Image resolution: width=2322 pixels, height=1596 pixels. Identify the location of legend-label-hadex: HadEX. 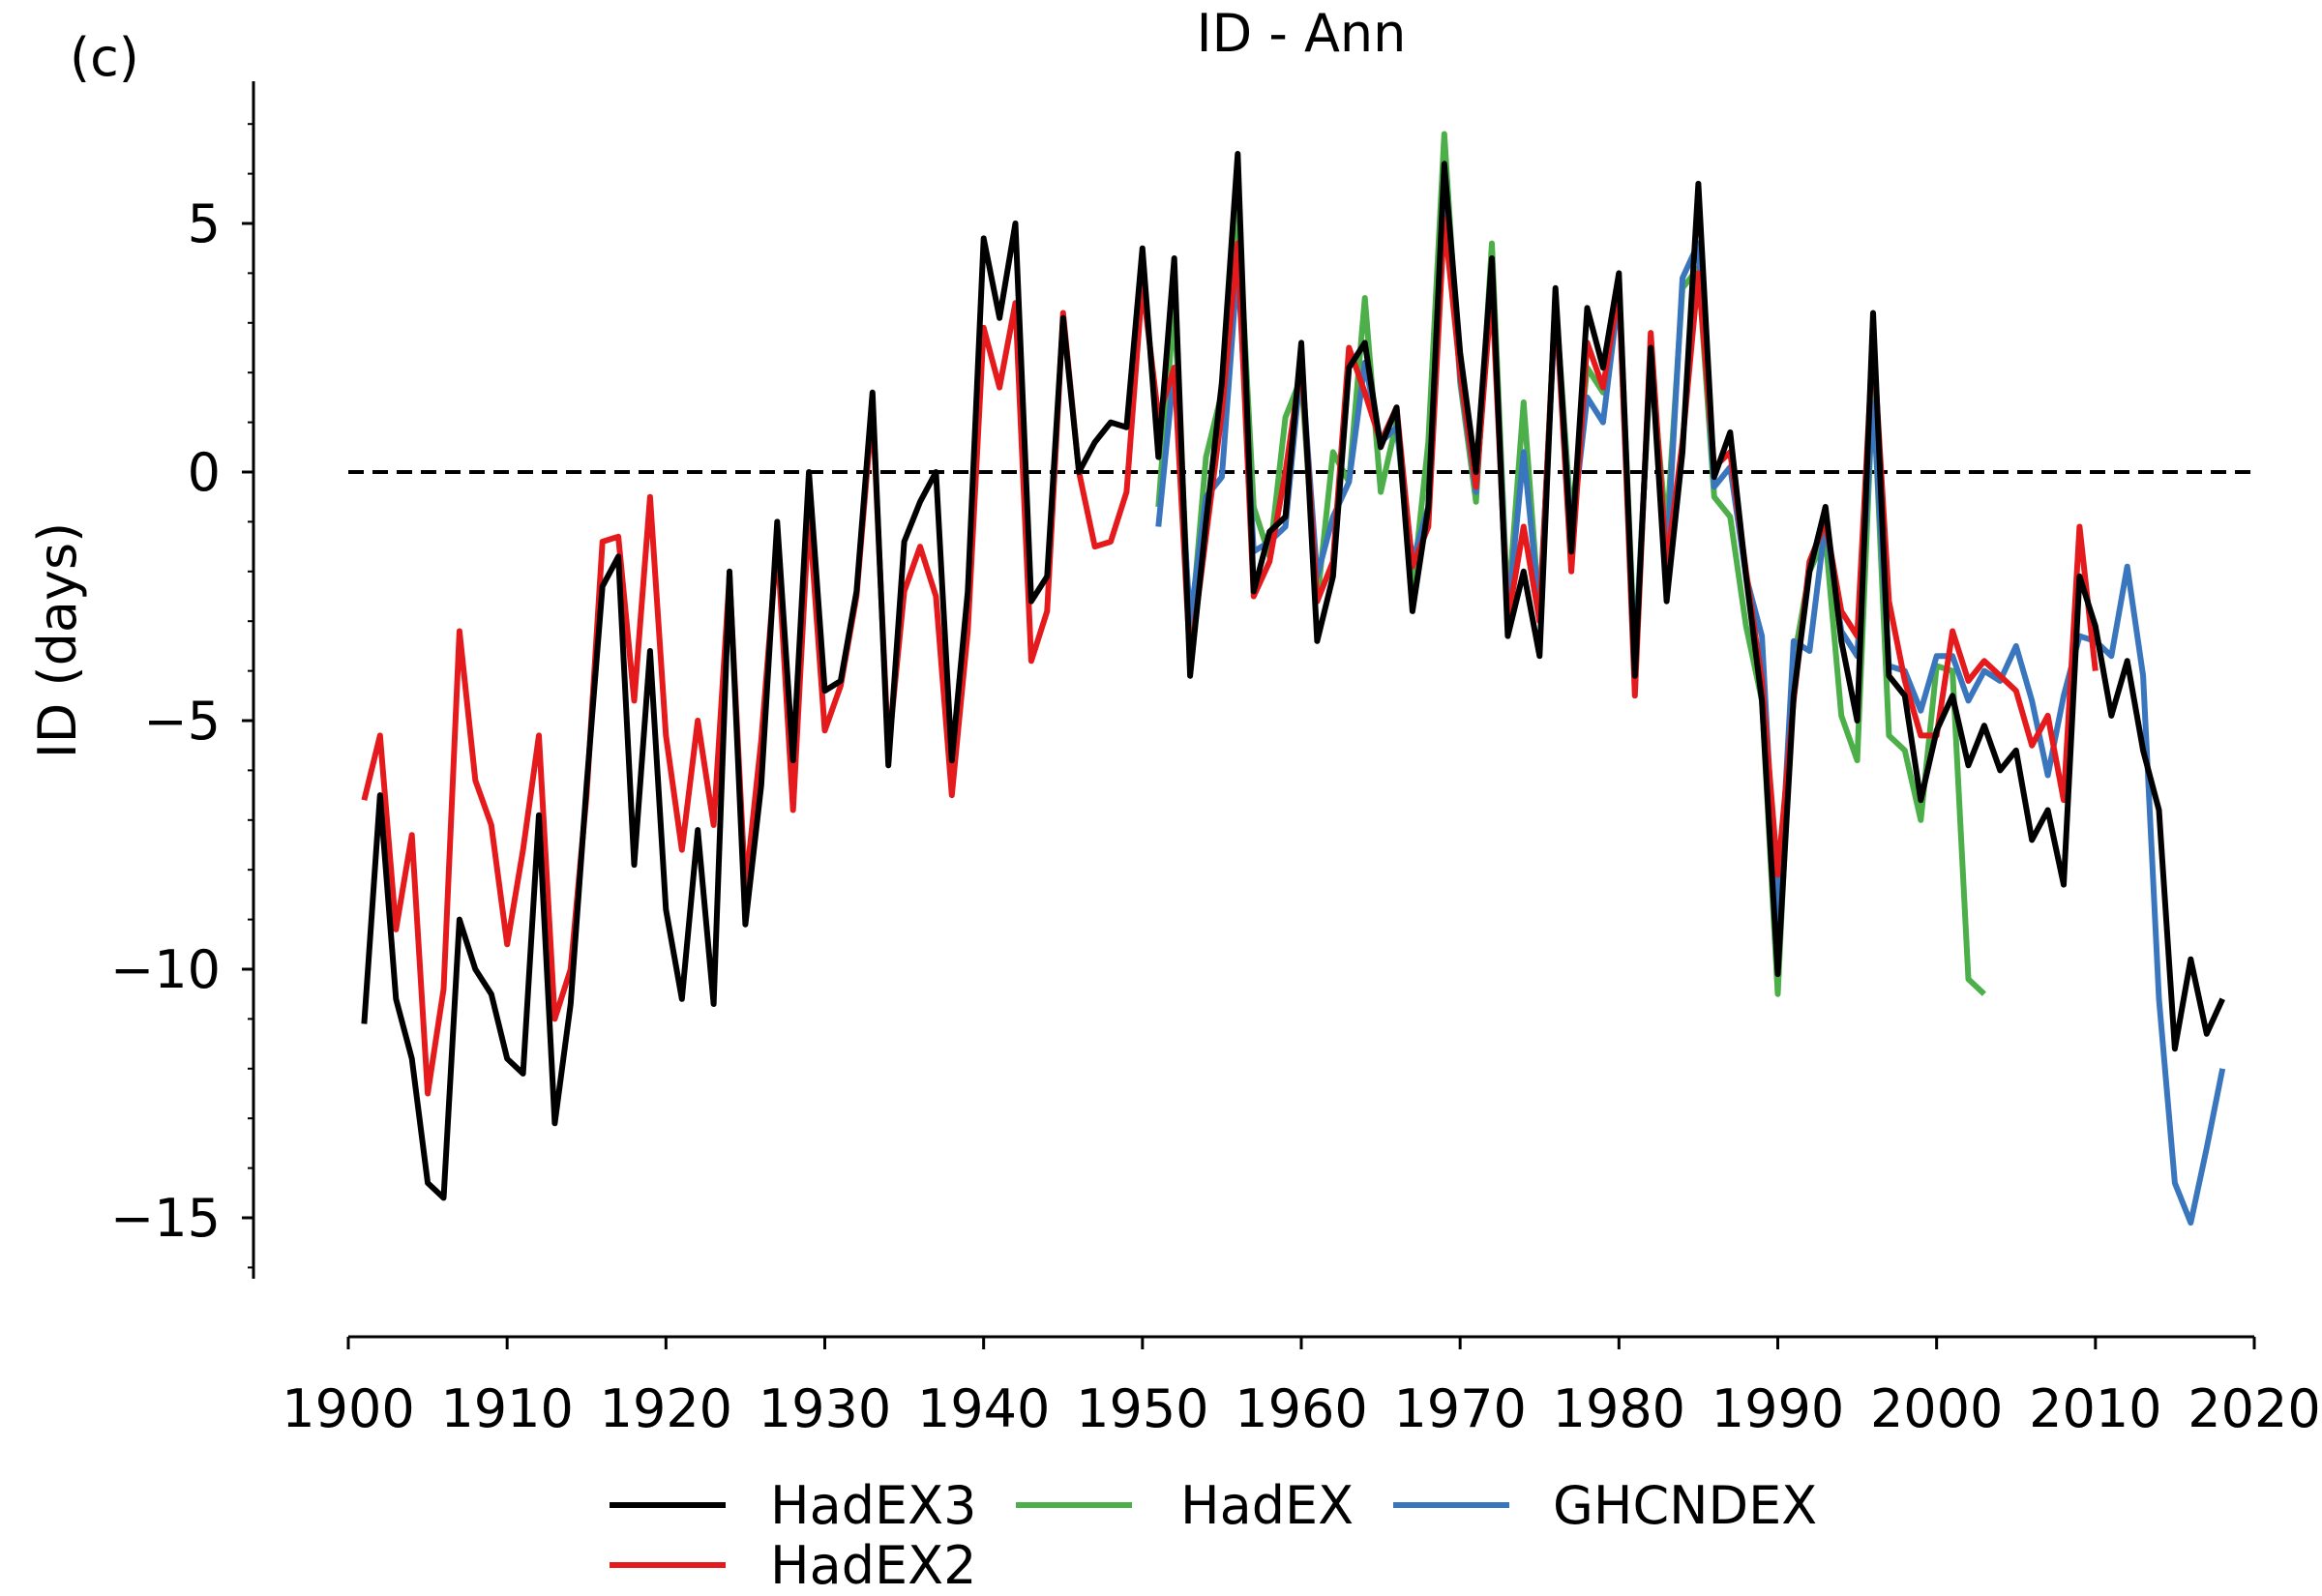
(1267, 1505).